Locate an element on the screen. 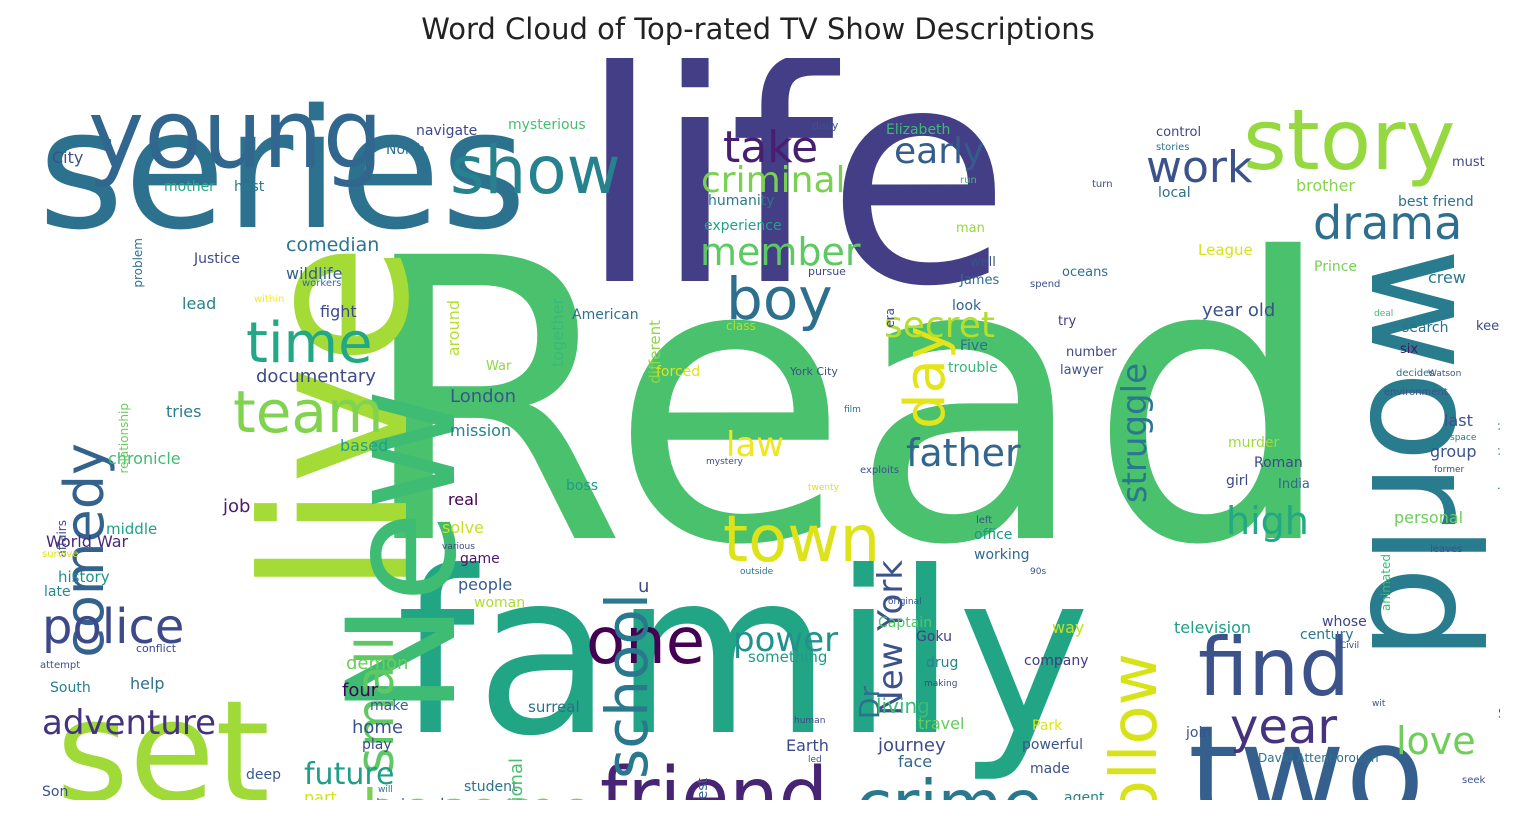  cloud-word: Prince is located at coordinates (1336, 267).